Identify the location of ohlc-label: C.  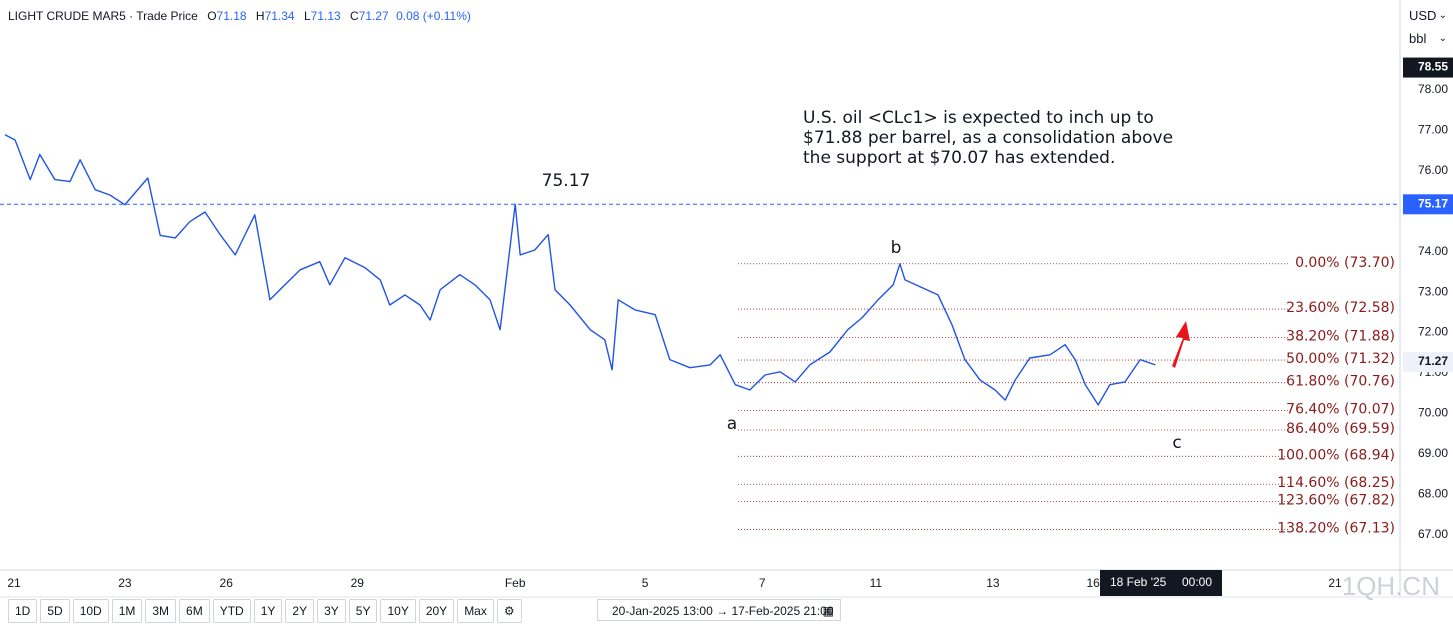
(354, 16).